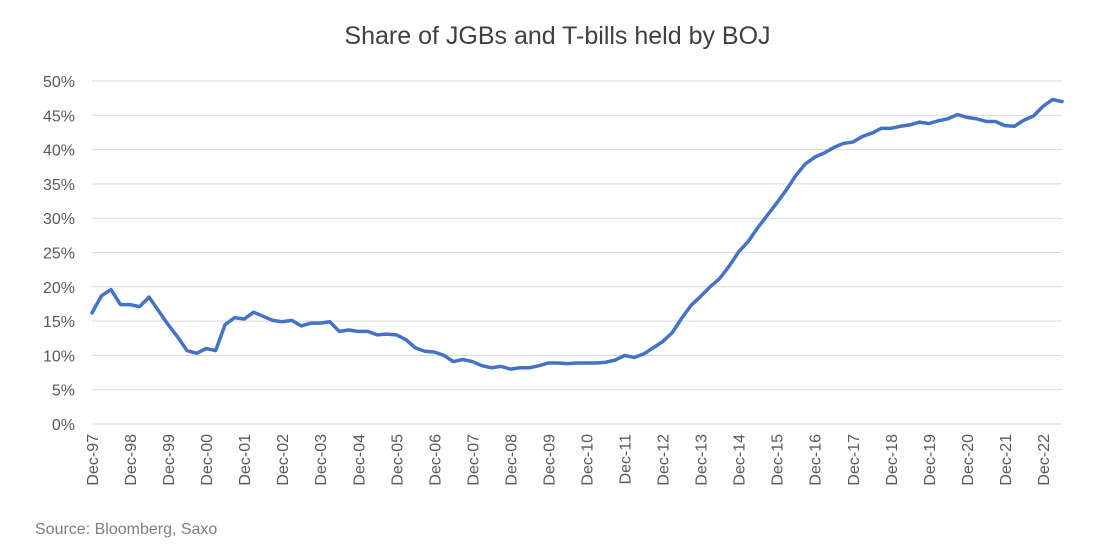 Image resolution: width=1115 pixels, height=549 pixels. I want to click on x-tick-label: Dec-15, so click(778, 460).